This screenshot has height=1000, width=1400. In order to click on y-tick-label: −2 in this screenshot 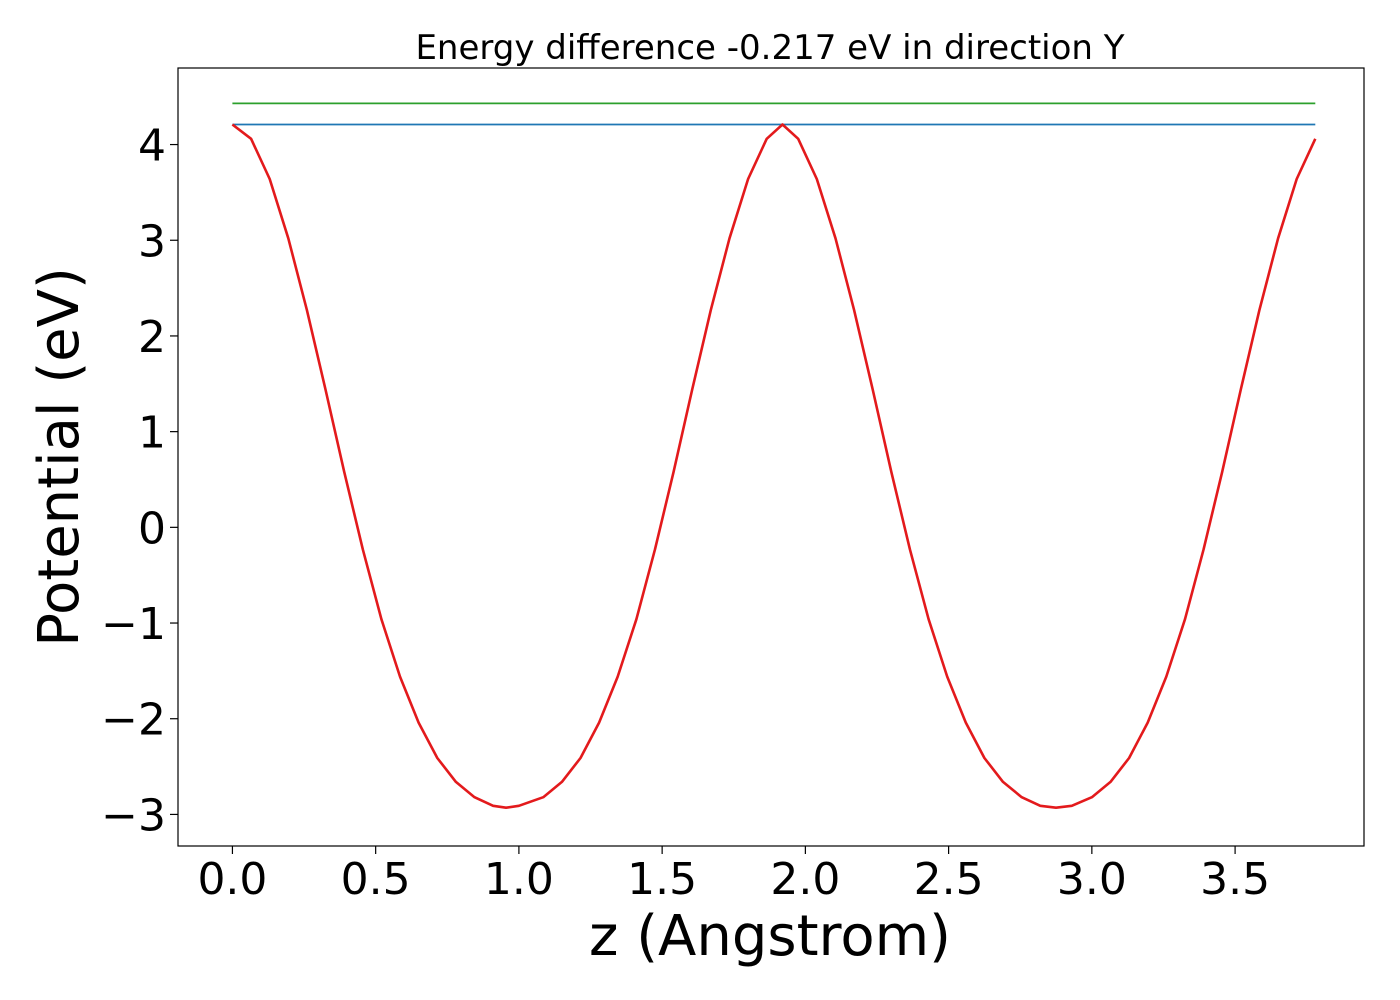, I will do `click(133, 720)`.